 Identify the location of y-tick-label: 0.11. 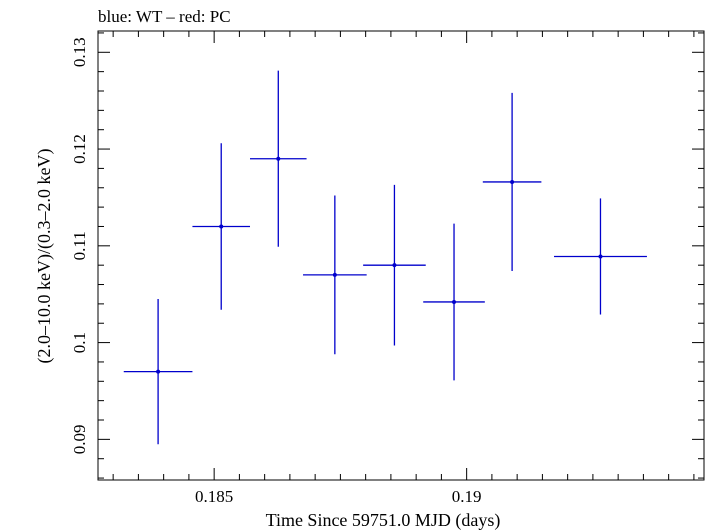
(79, 245).